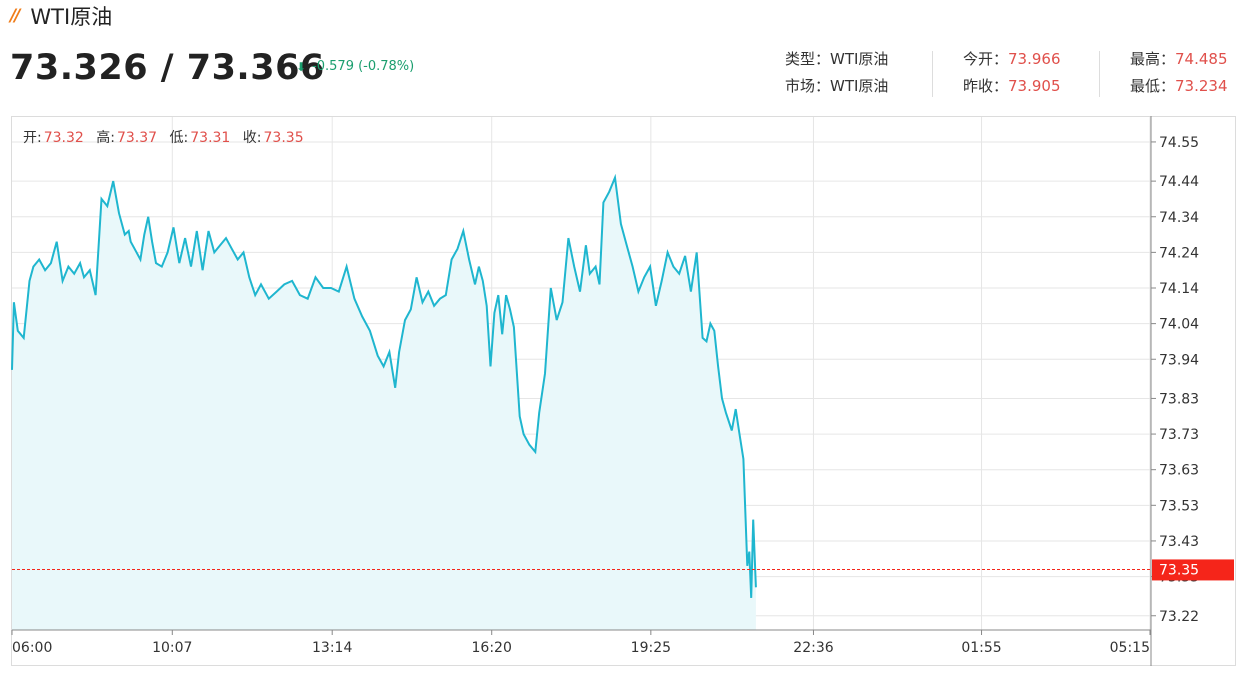  Describe the element at coordinates (167, 68) in the screenshot. I see `bid-ask-price: 73.326 / 73.366` at that location.